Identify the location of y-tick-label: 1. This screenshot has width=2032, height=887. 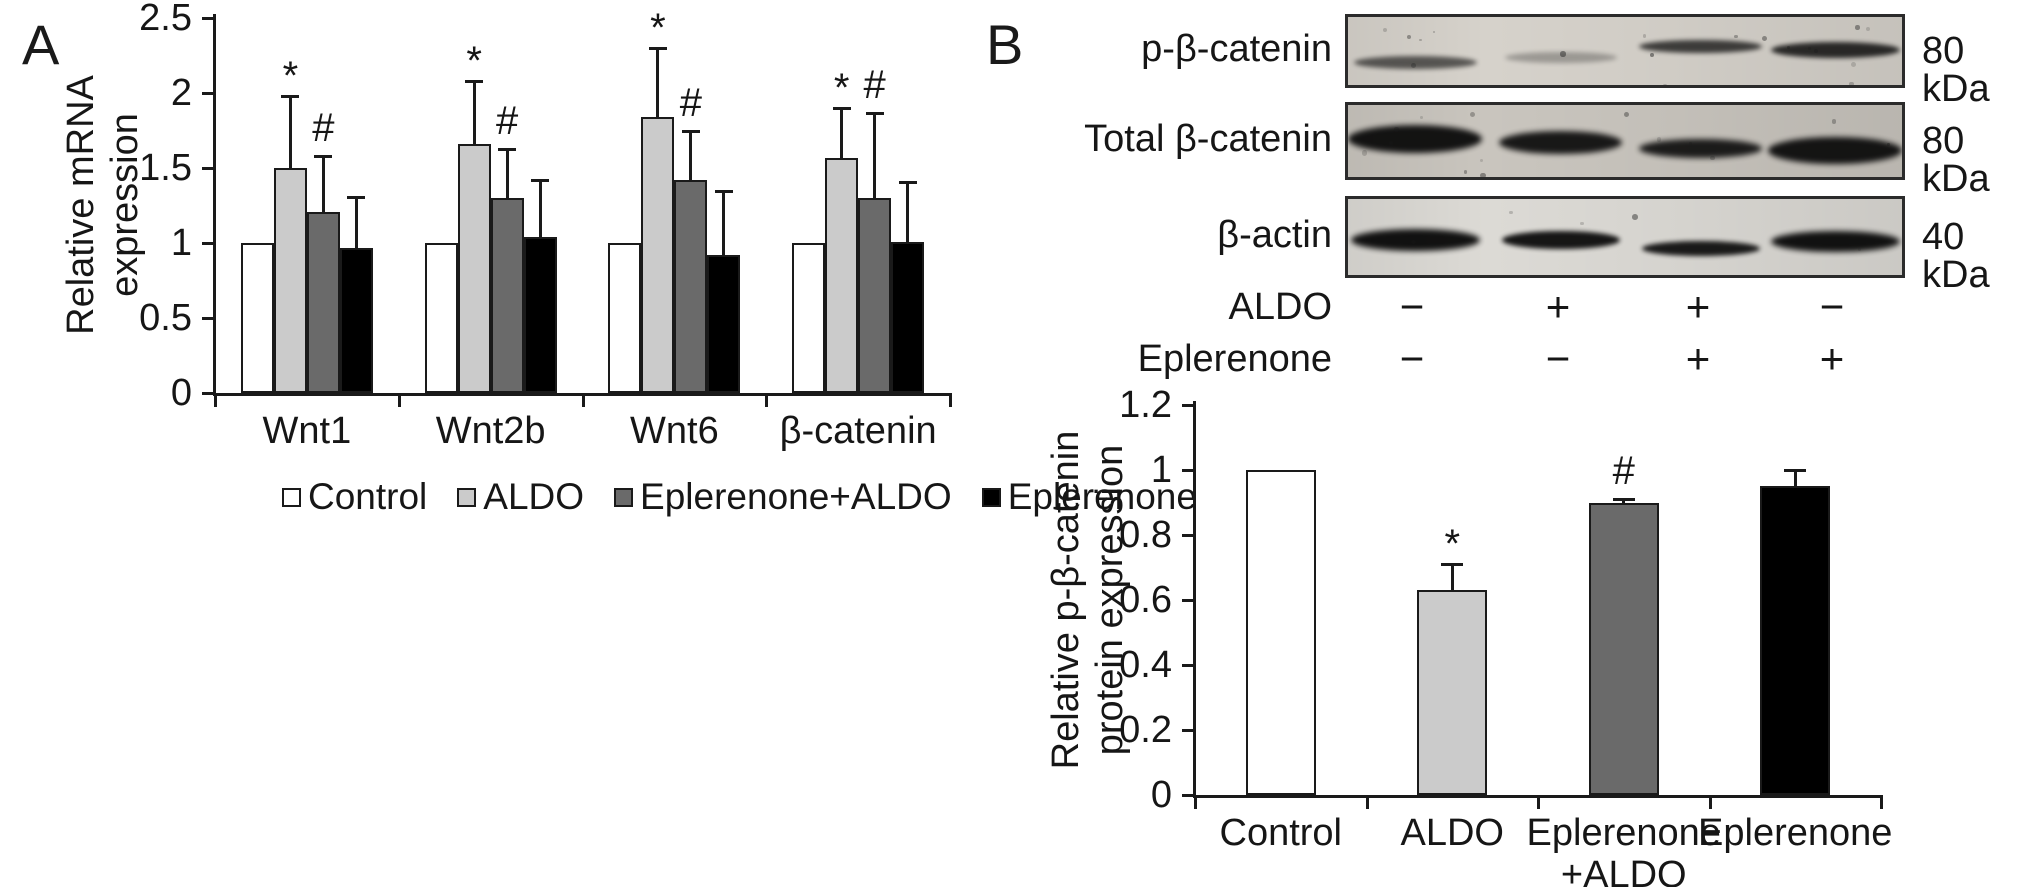
(1161, 470).